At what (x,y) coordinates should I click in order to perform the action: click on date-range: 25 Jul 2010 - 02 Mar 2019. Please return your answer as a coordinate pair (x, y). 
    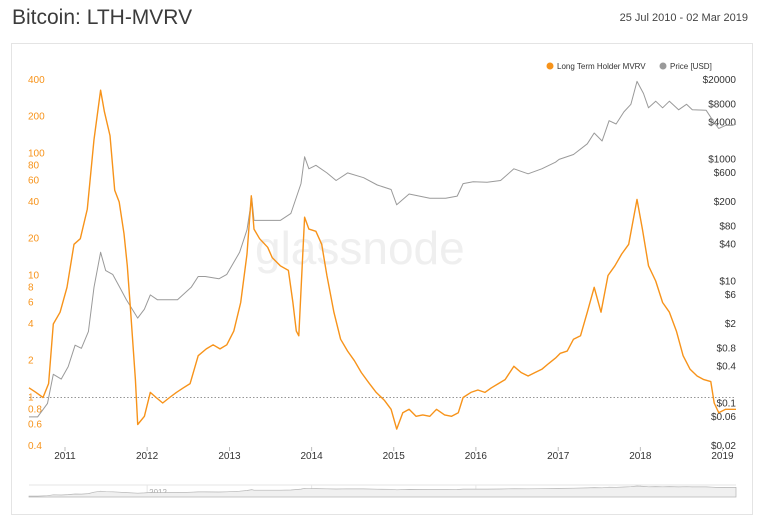
    Looking at the image, I should click on (683, 18).